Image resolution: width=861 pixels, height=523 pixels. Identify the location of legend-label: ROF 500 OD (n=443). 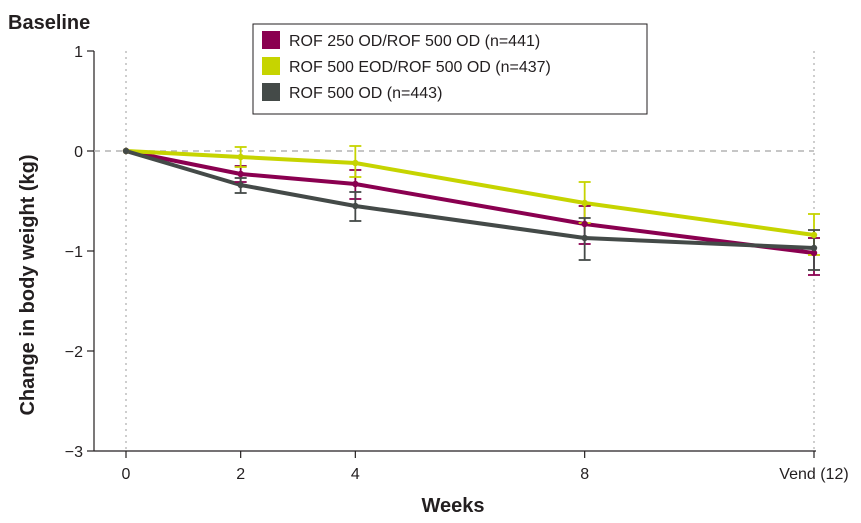
(365, 93).